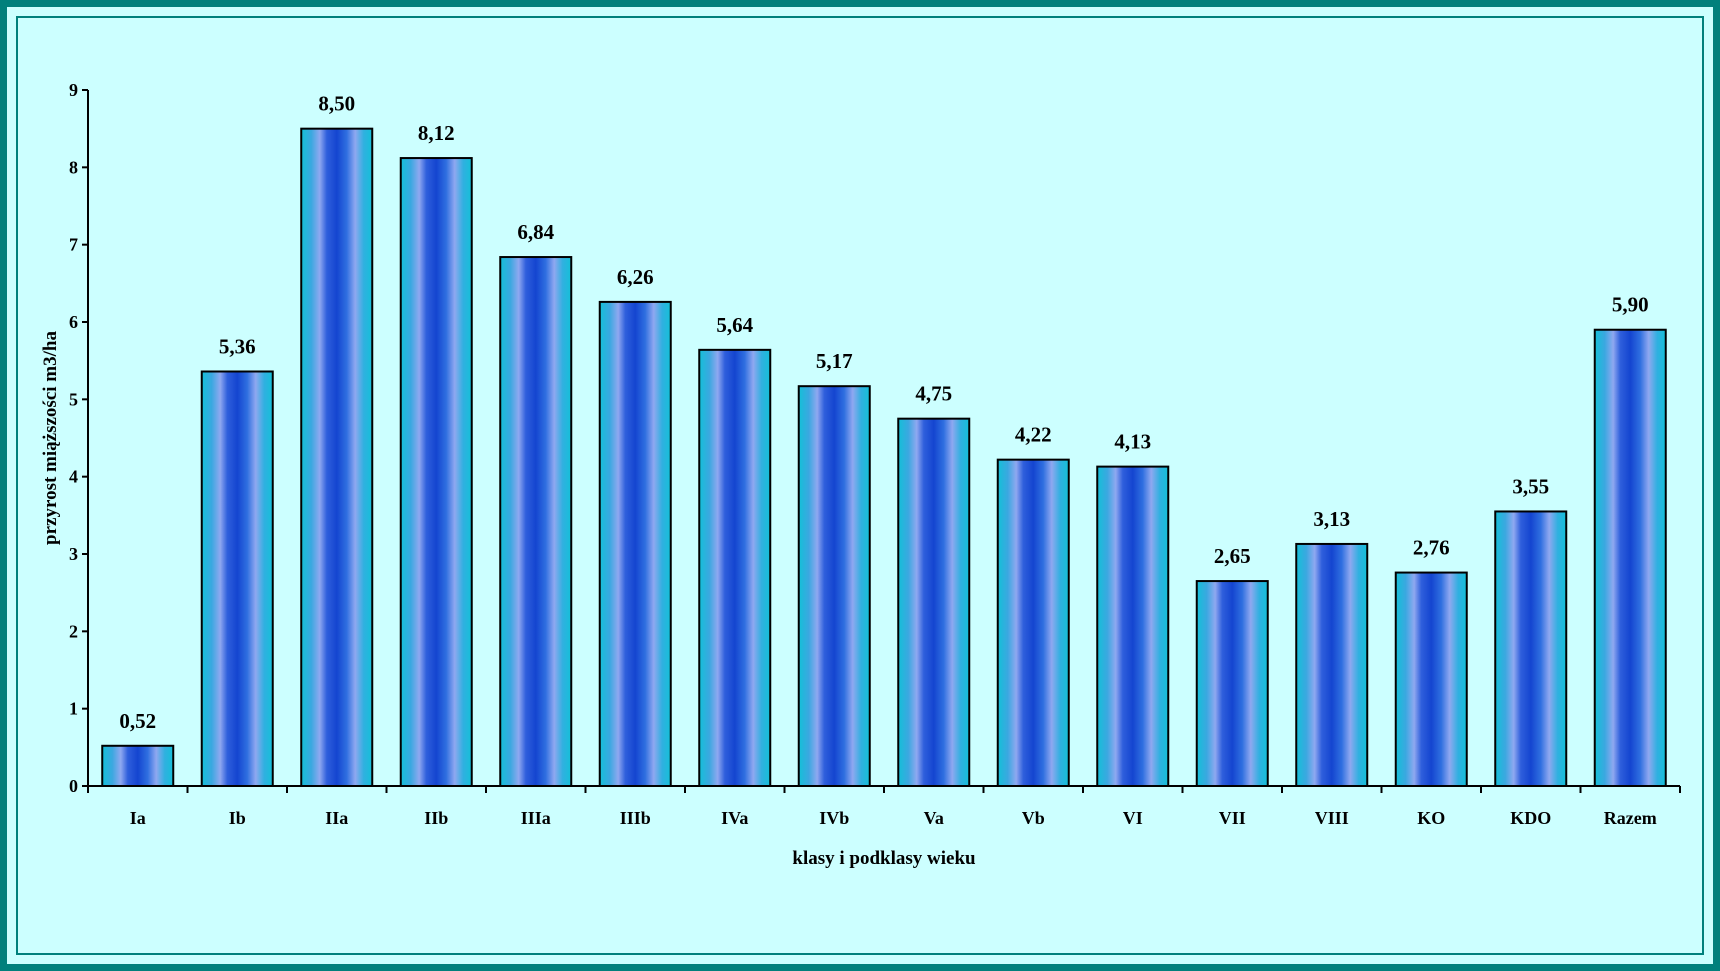  I want to click on bar-VII, so click(1232, 683).